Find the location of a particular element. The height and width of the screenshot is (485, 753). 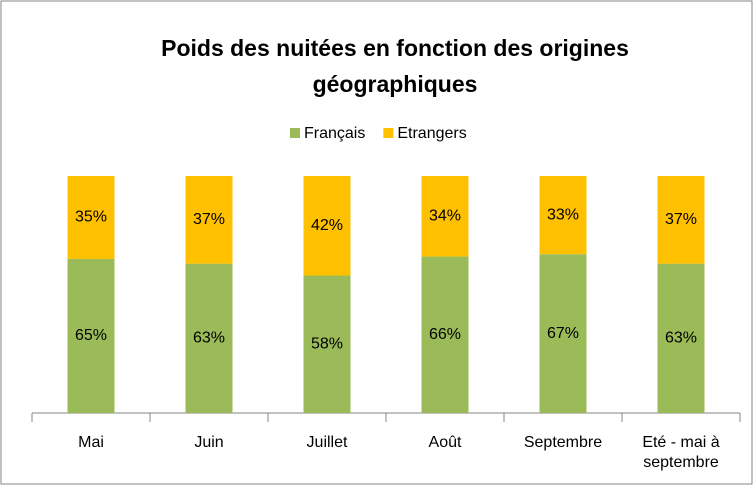

chart-title: géographiques is located at coordinates (395, 84).